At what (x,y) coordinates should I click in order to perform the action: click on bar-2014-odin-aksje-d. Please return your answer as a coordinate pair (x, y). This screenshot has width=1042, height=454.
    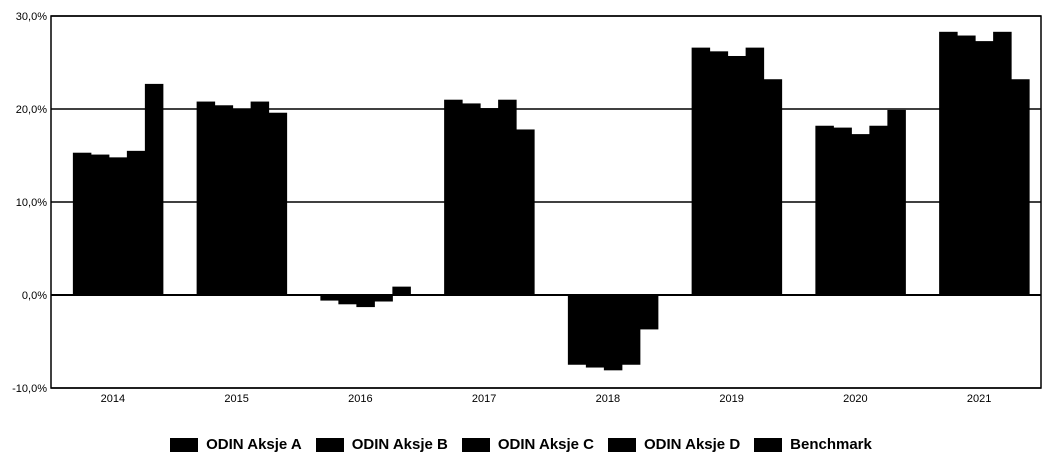
    Looking at the image, I should click on (136, 222).